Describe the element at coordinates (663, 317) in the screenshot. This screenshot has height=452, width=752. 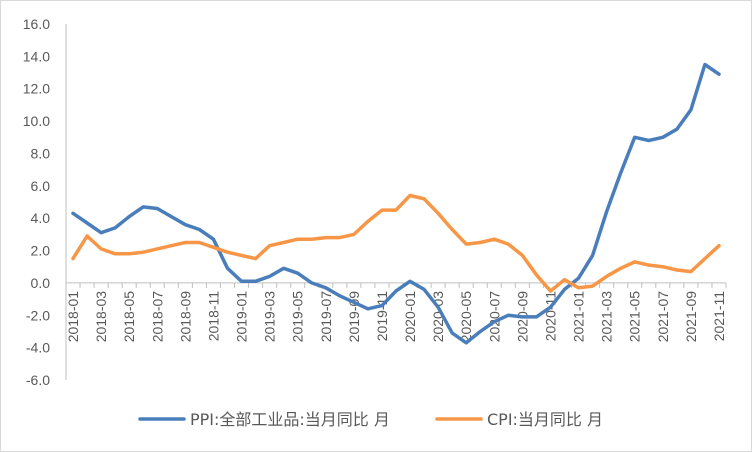
I see `x-tick-label: 2021-07` at that location.